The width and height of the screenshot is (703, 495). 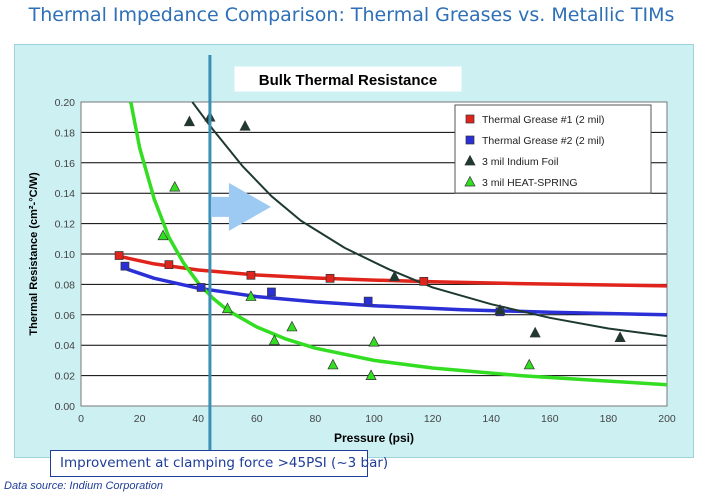 What do you see at coordinates (529, 183) in the screenshot?
I see `legend-entry: 3 mil HEAT-SPRING` at bounding box center [529, 183].